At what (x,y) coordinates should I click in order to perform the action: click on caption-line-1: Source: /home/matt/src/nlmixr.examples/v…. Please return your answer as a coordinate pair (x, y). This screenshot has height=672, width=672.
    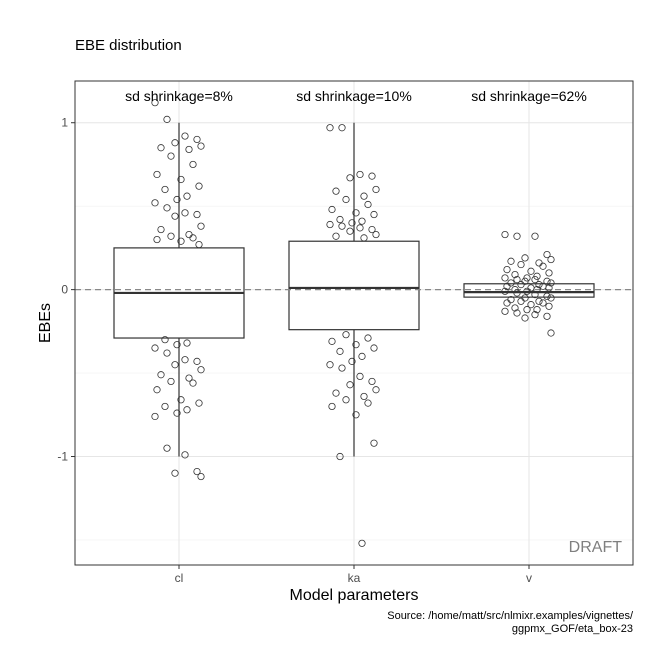
    Looking at the image, I should click on (510, 616).